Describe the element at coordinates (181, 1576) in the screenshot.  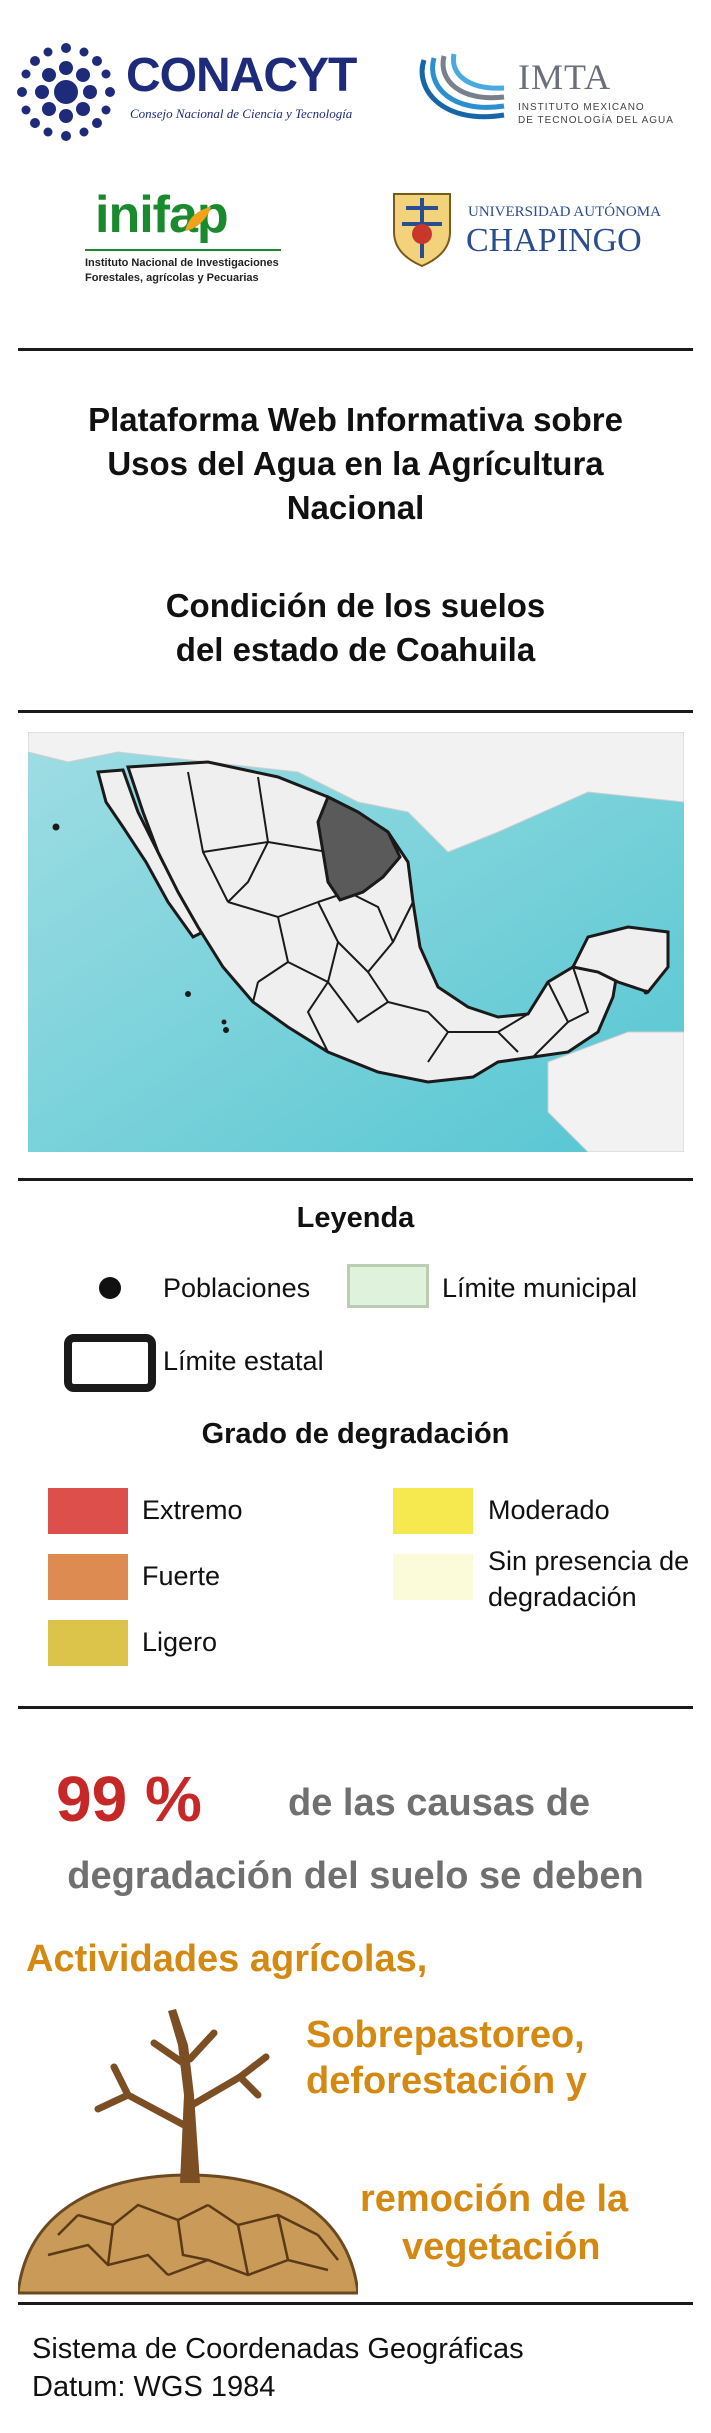
I see `legend-fuerte: Fuerte` at that location.